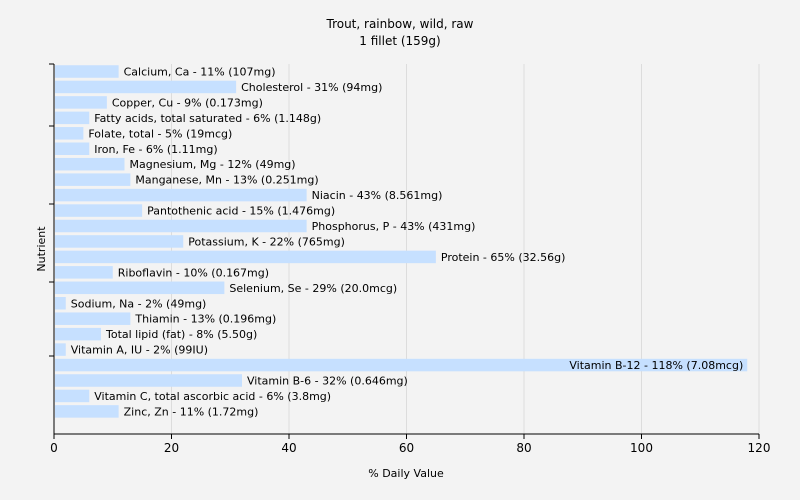  What do you see at coordinates (41, 249) in the screenshot?
I see `y-axis-title: Nutrient` at bounding box center [41, 249].